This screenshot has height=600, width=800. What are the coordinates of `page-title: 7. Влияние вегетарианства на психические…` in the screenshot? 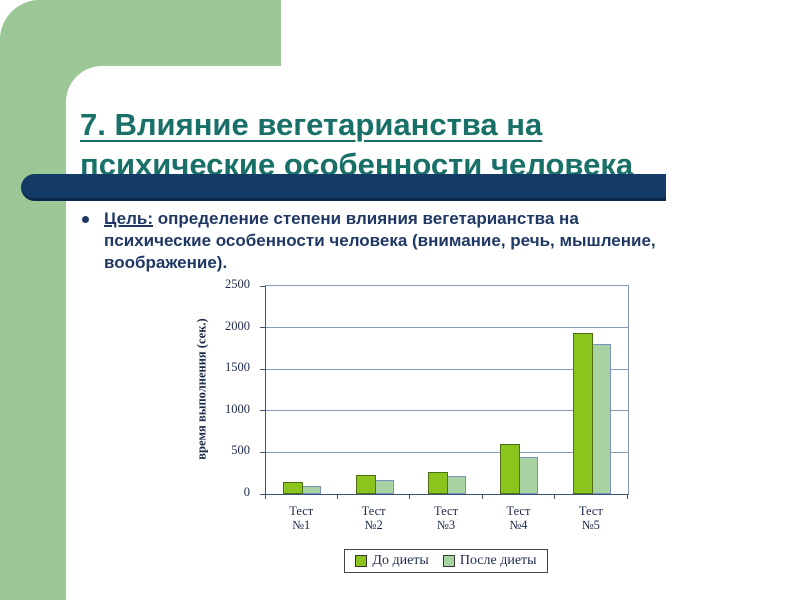 It's located at (420, 145).